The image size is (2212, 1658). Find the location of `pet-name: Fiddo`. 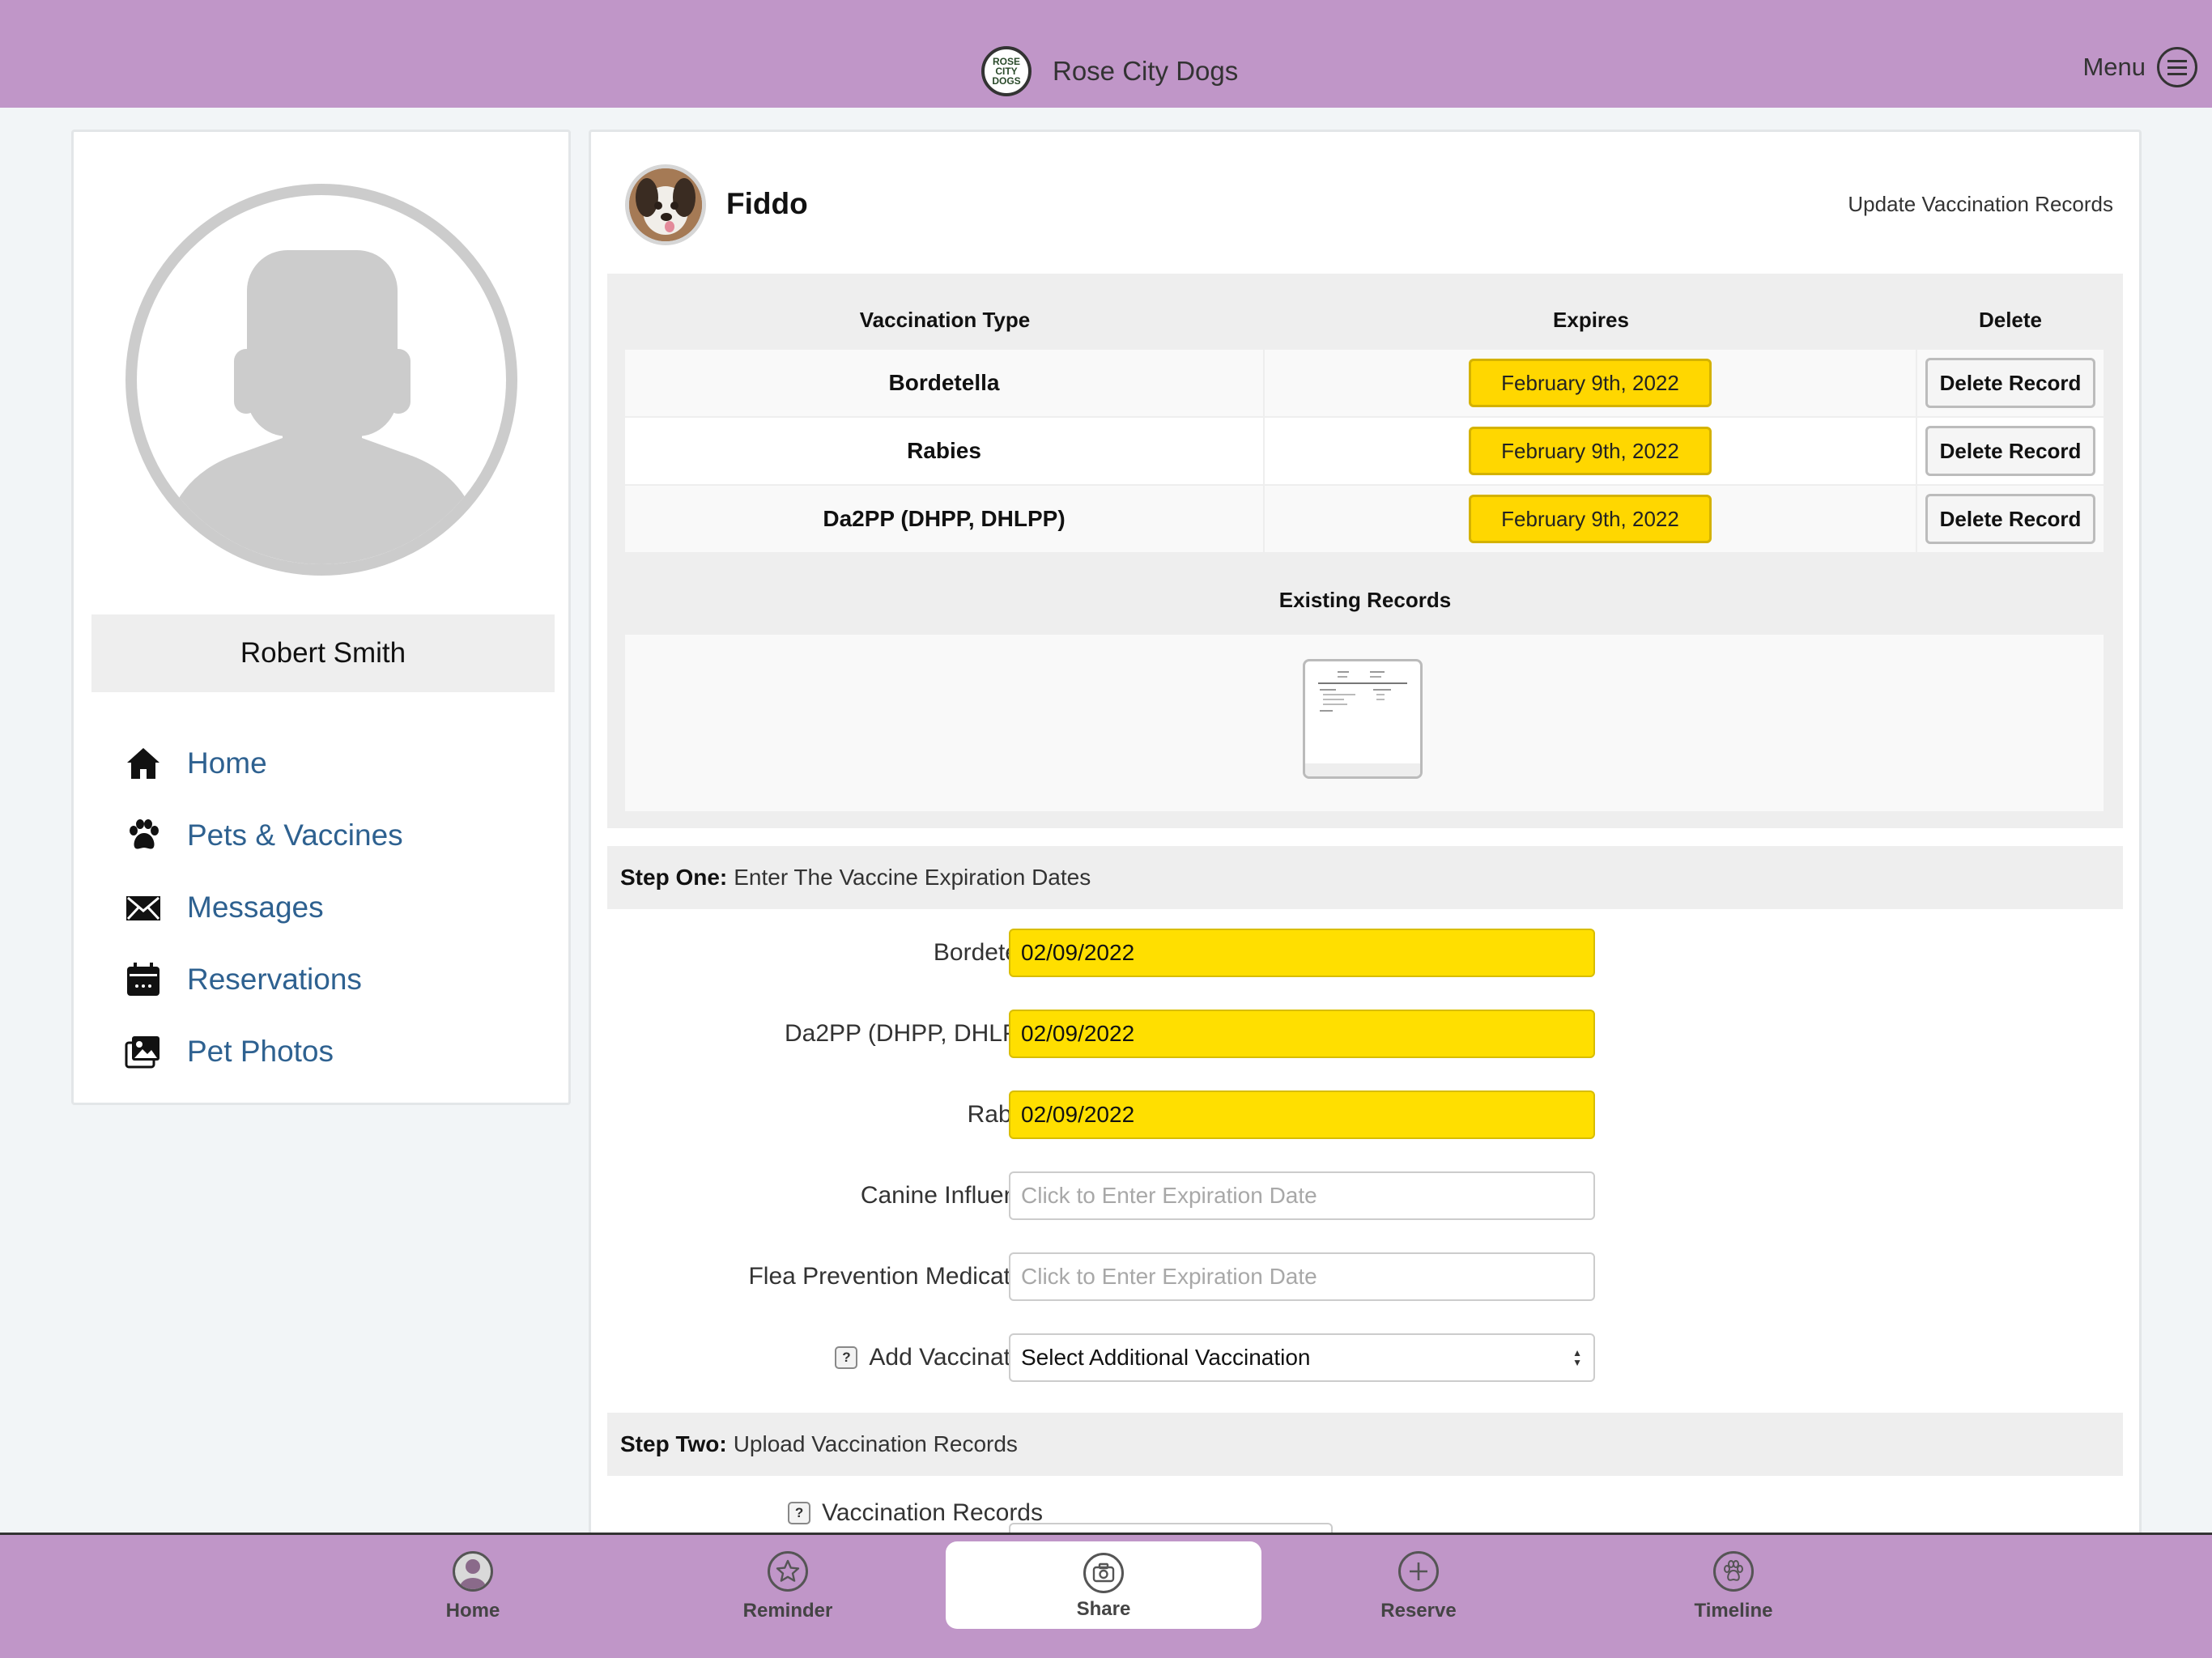

pet-name: Fiddo is located at coordinates (767, 203).